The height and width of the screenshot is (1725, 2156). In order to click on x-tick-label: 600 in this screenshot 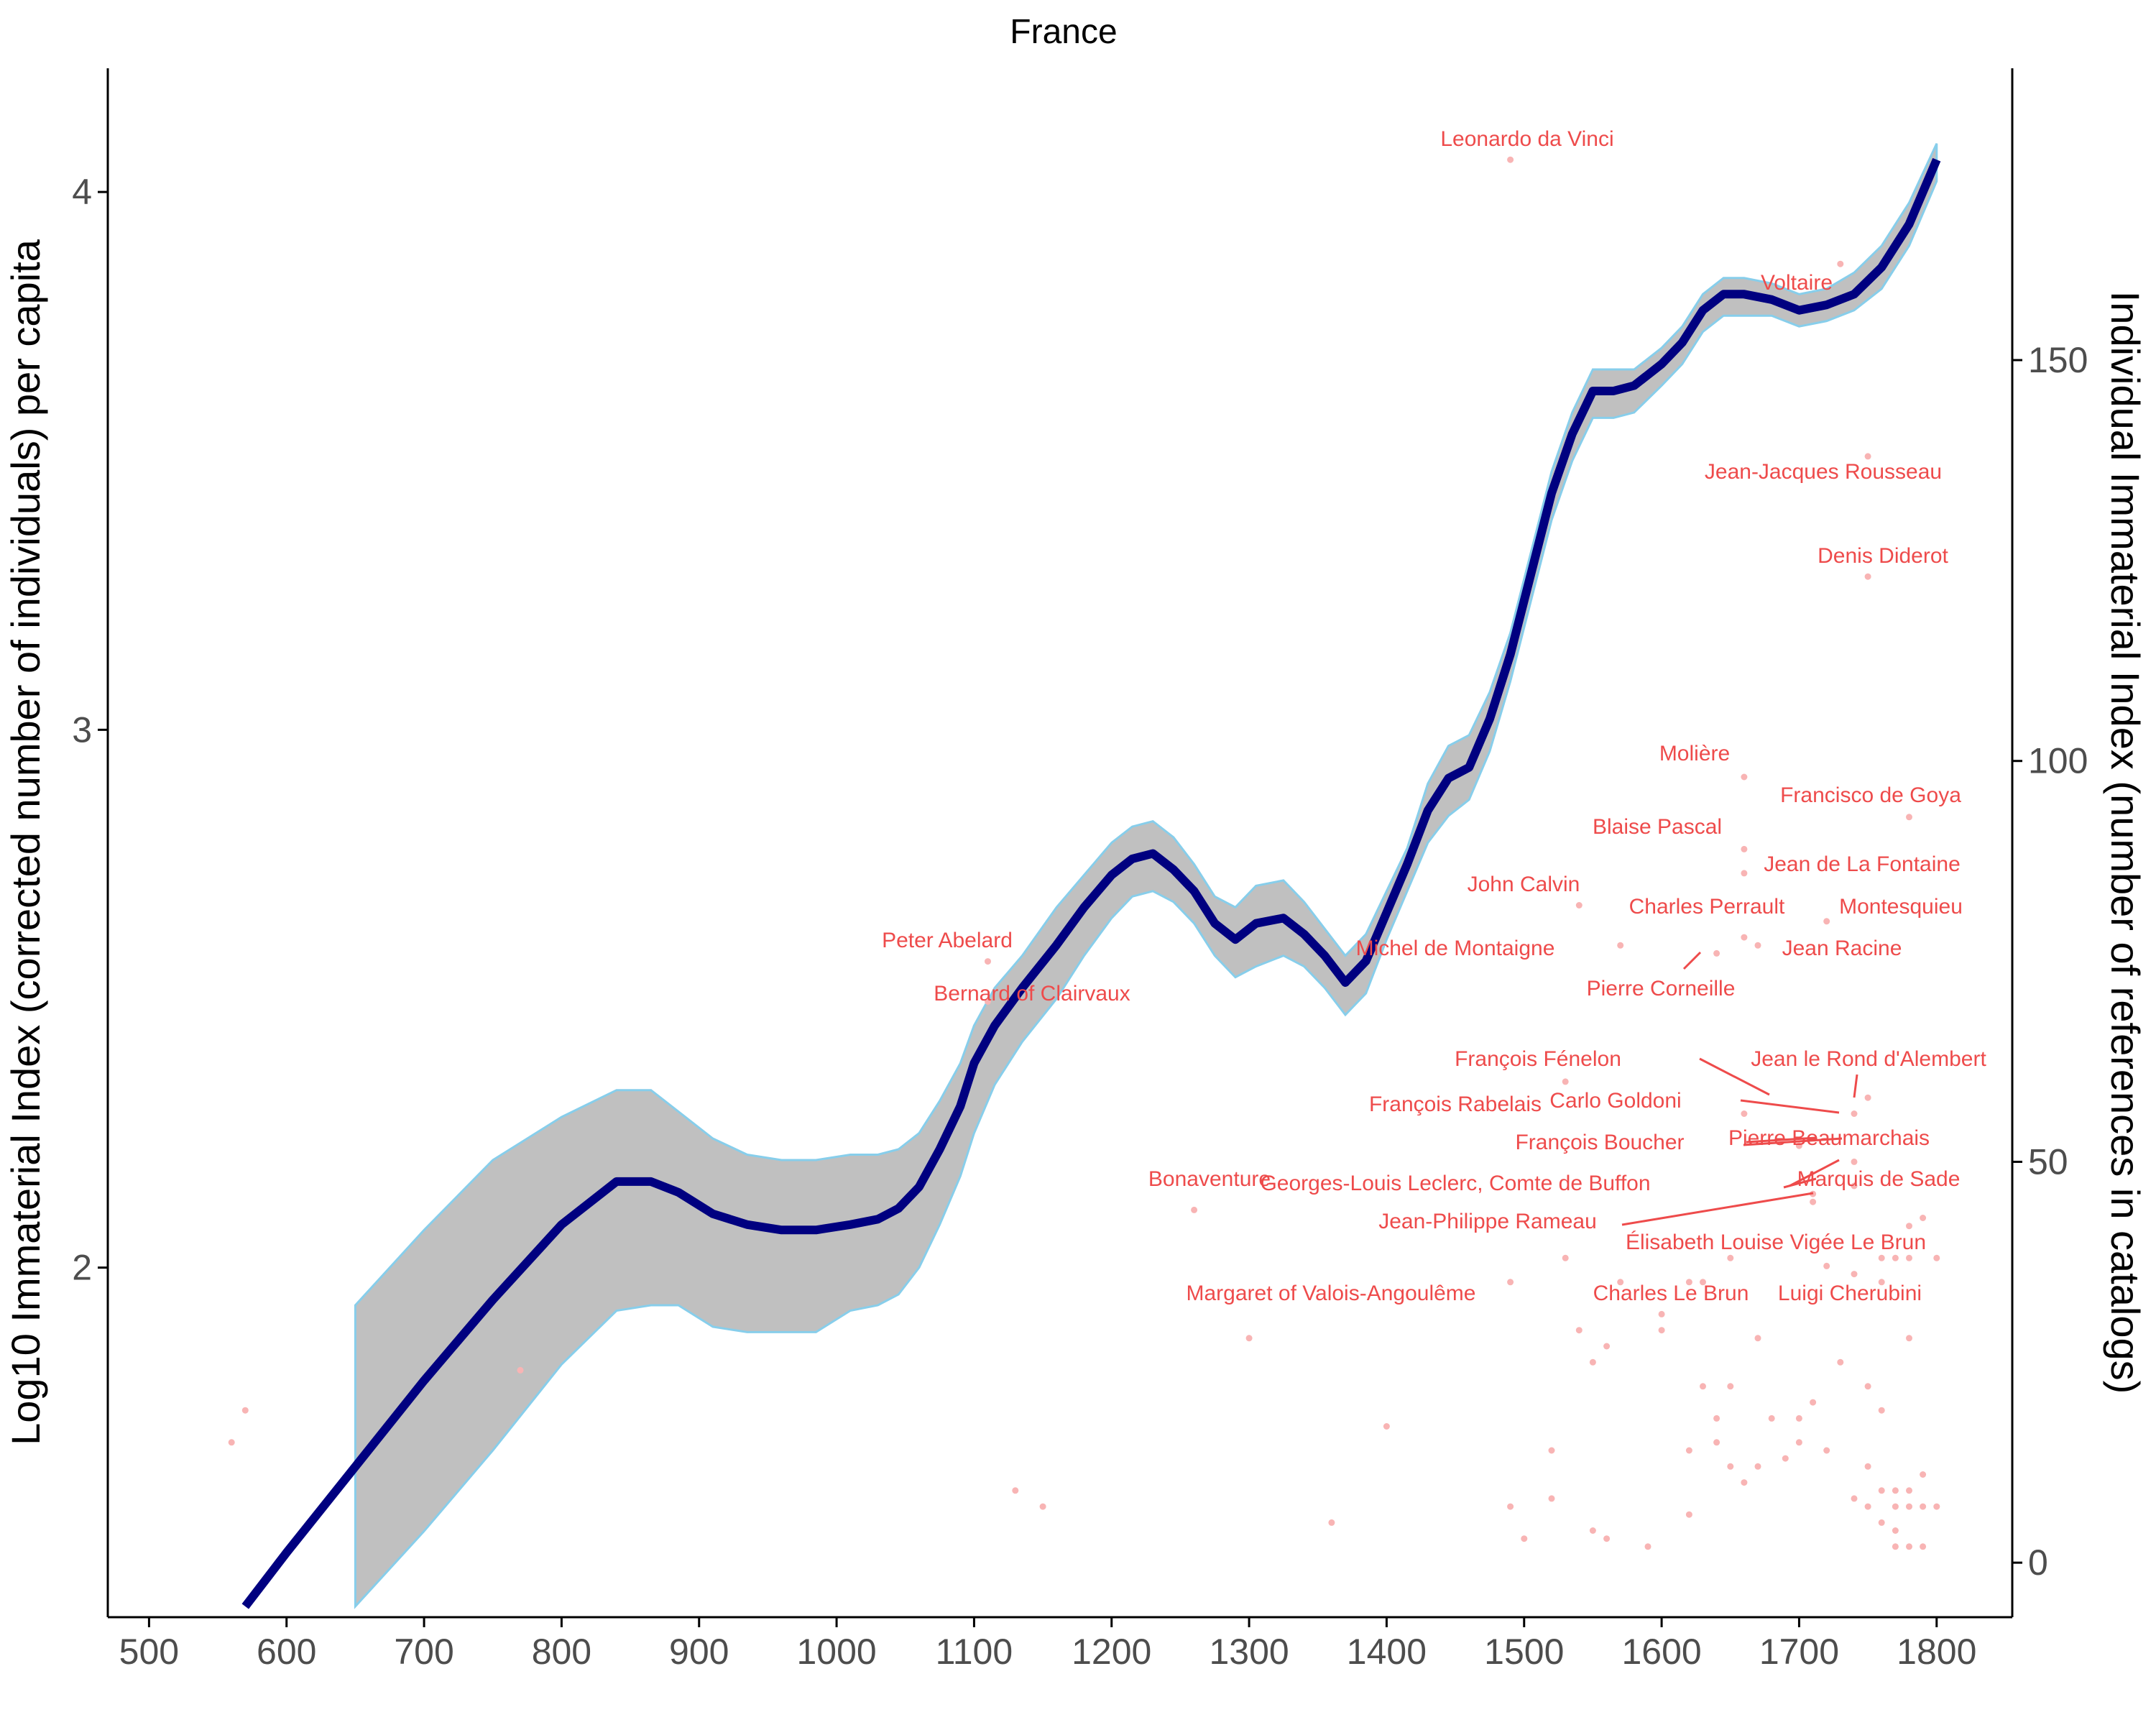, I will do `click(286, 1652)`.